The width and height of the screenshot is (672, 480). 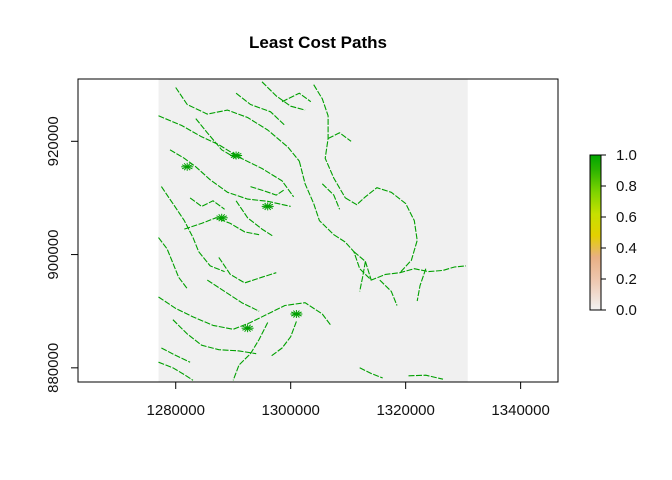 What do you see at coordinates (290, 410) in the screenshot?
I see `x-tick-label: 1300000` at bounding box center [290, 410].